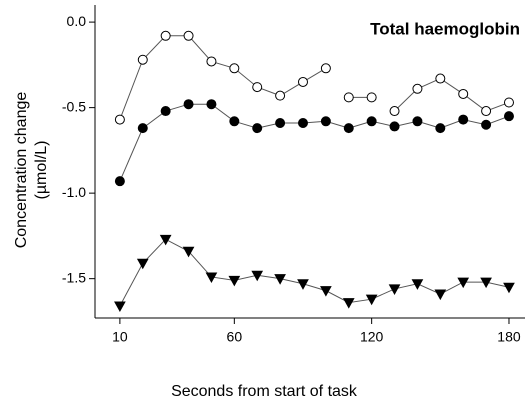  I want to click on y-axis-label: Concentration change, so click(21, 170).